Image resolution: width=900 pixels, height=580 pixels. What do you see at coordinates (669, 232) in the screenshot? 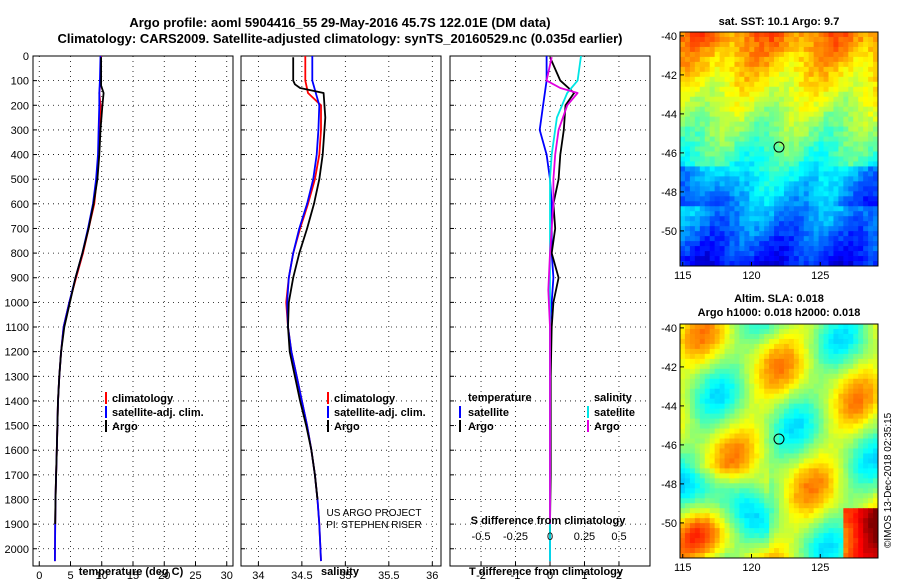
I see `map-y-tick-label: -50` at bounding box center [669, 232].